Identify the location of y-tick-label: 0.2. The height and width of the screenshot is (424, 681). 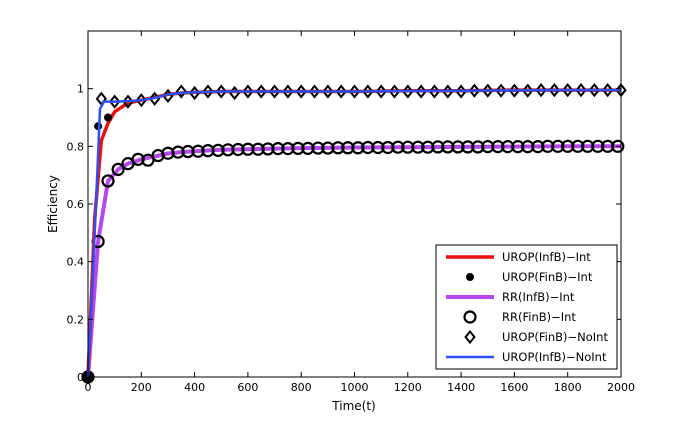
(76, 319).